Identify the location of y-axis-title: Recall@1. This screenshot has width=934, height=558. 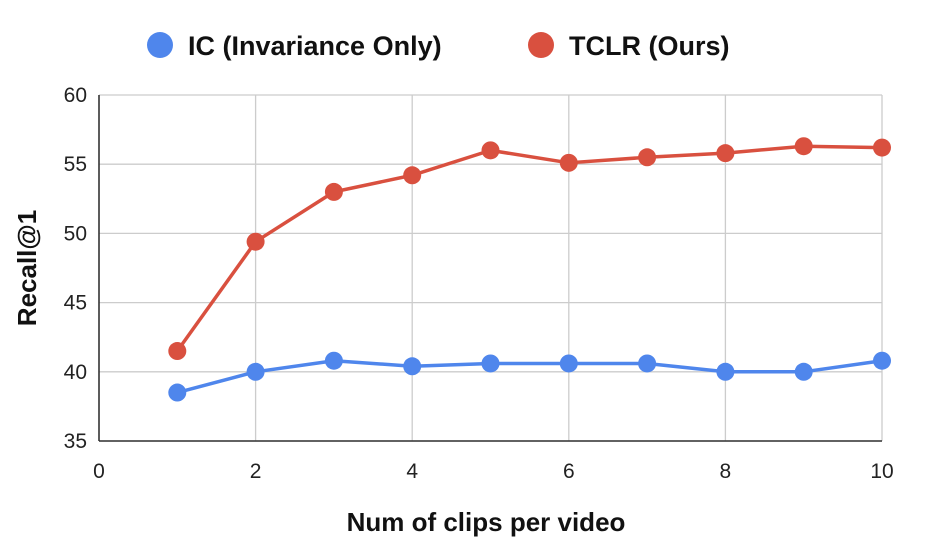
(27, 268).